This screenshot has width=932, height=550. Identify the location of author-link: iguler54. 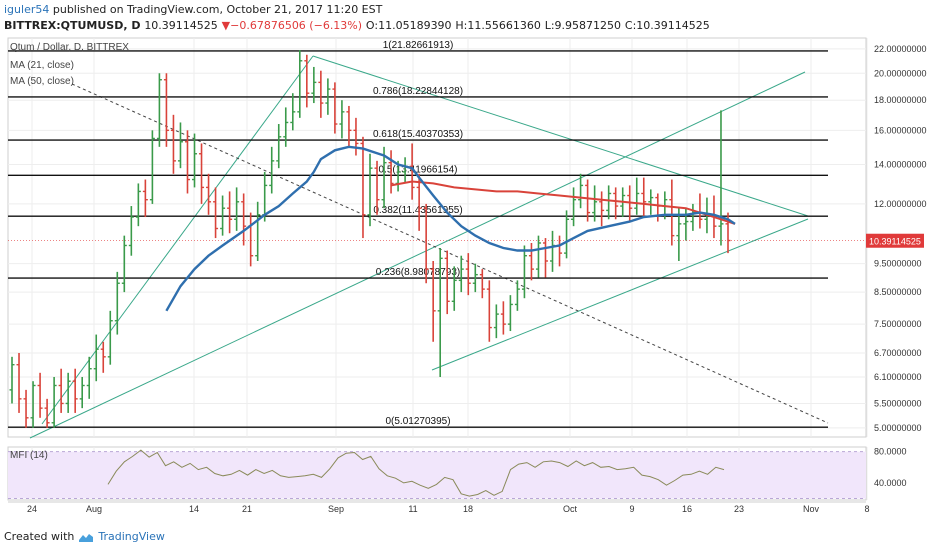
(27, 9).